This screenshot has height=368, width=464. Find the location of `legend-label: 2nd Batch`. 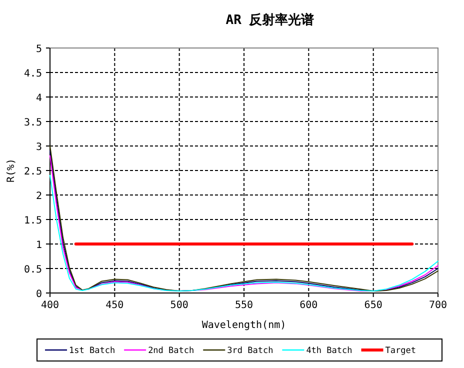

legend-label: 2nd Batch is located at coordinates (171, 351).